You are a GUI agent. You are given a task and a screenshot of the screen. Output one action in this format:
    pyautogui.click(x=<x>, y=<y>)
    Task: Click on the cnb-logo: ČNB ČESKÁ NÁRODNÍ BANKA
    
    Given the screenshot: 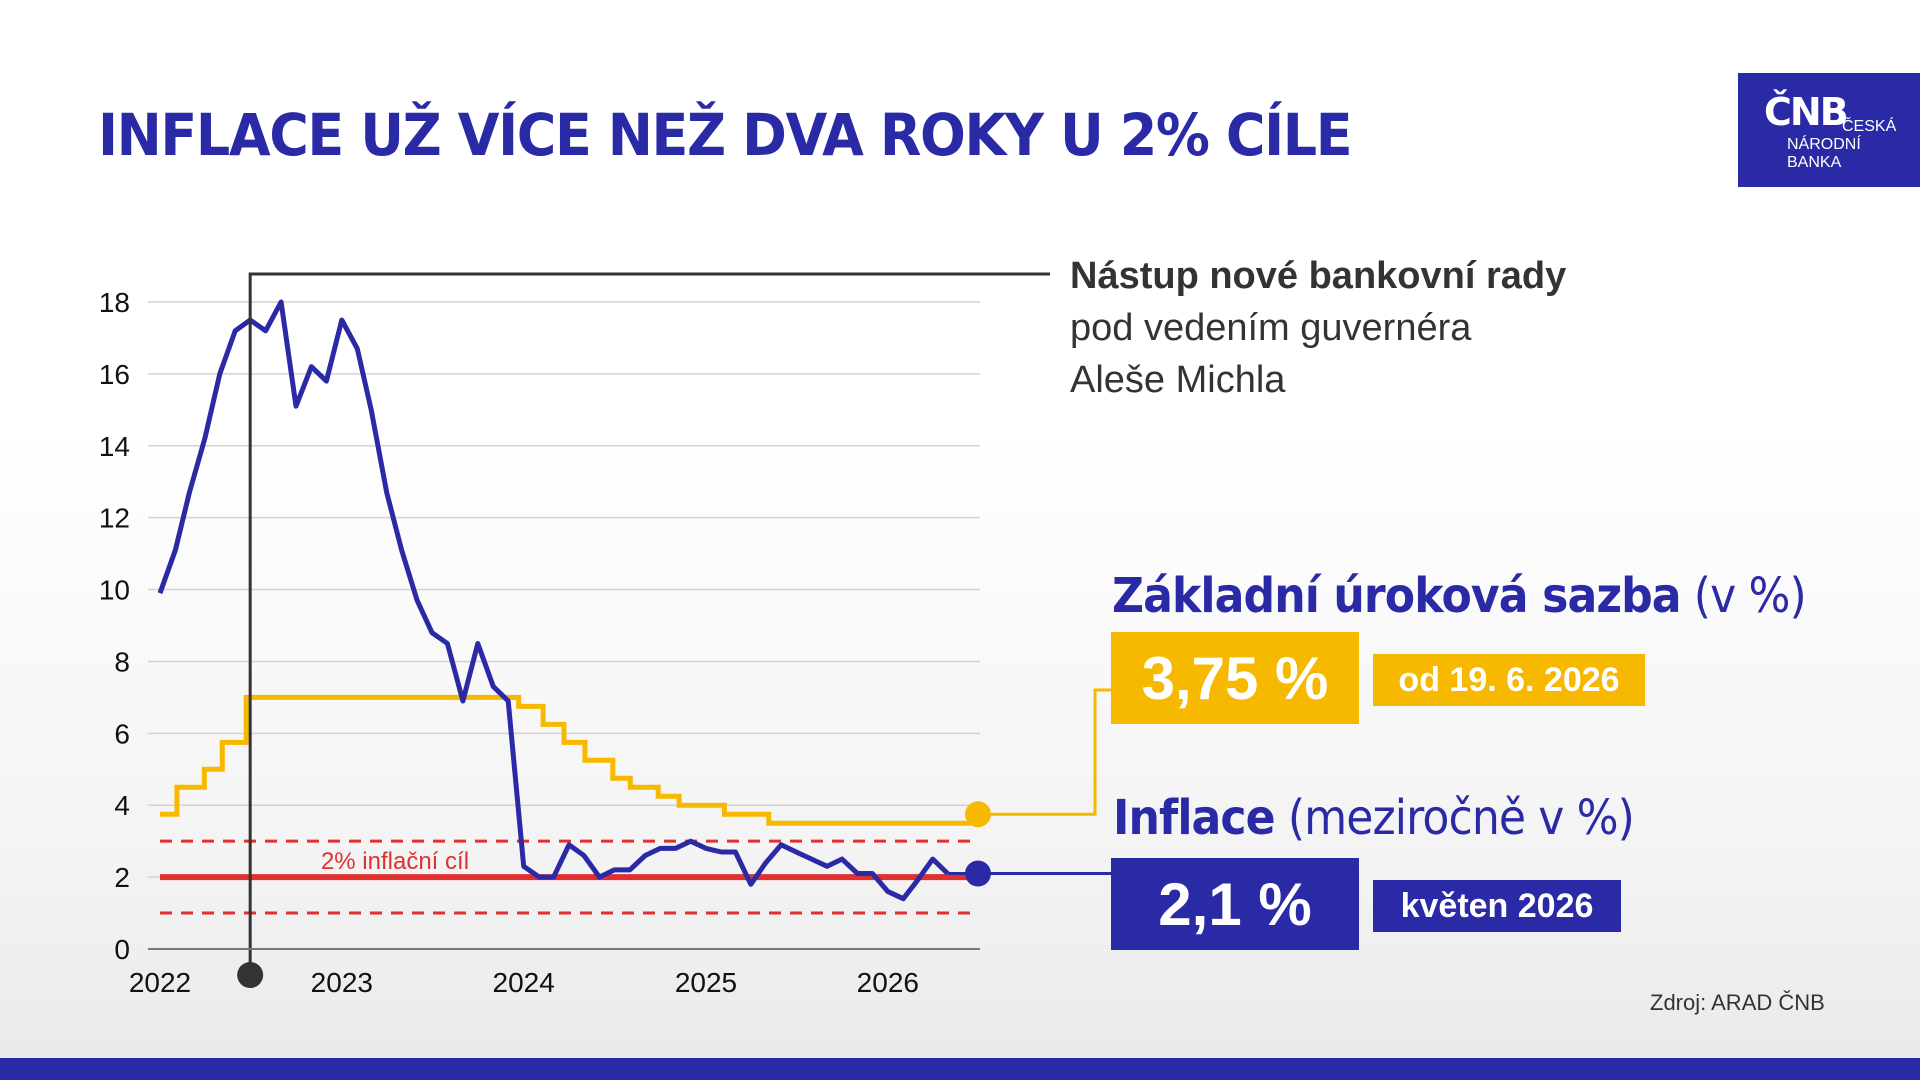 What is the action you would take?
    pyautogui.click(x=1829, y=130)
    